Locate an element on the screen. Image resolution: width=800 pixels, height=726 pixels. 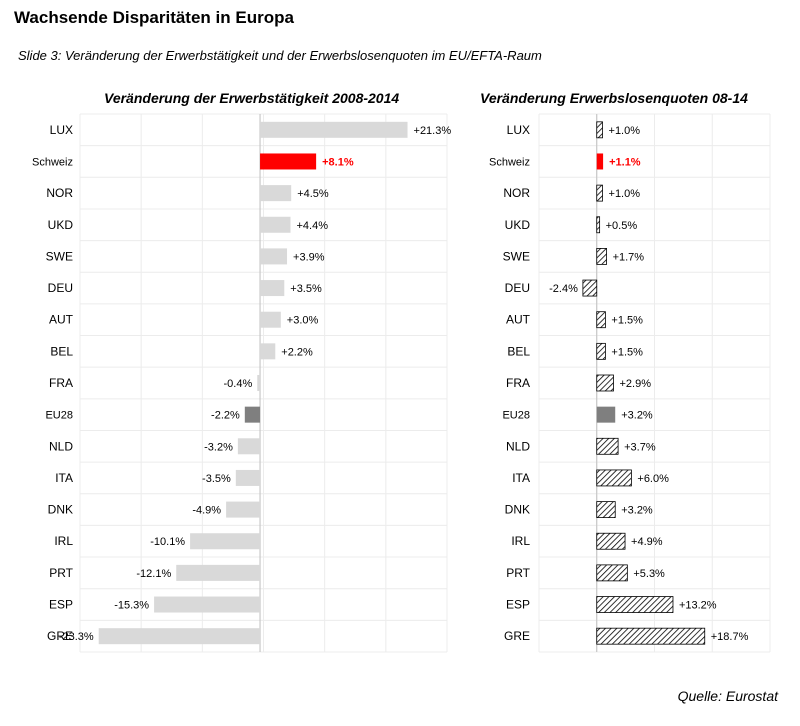
main-title: Wachsende Disparitäten in Europa is located at coordinates (154, 17).